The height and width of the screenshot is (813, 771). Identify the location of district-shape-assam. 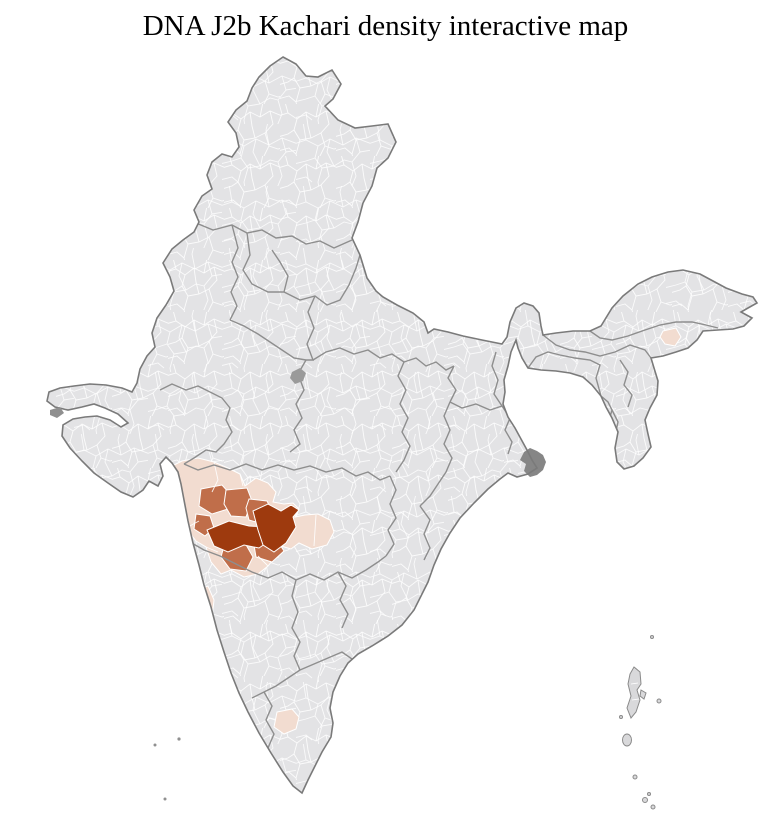
(670, 337).